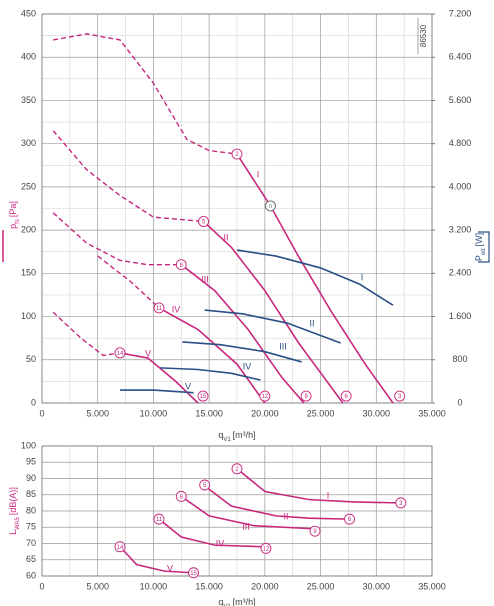 The height and width of the screenshot is (606, 494). I want to click on x-tick-label: 15.000, so click(209, 413).